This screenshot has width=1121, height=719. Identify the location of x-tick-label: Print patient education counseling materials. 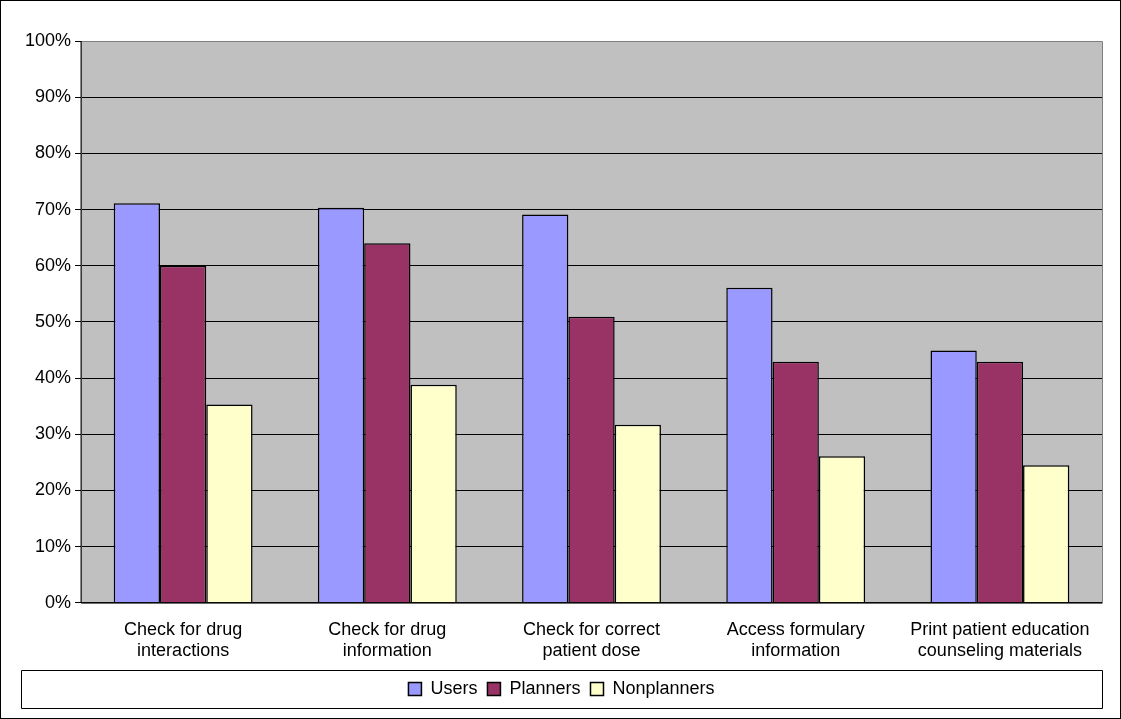
(1000, 639).